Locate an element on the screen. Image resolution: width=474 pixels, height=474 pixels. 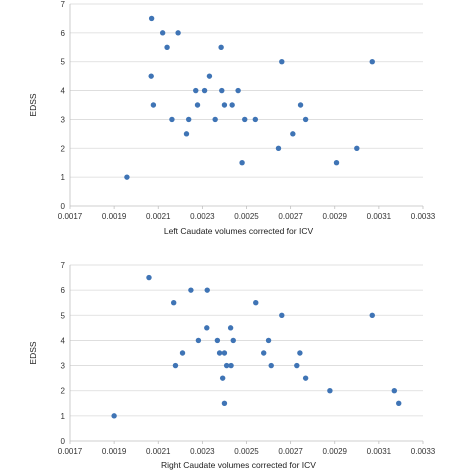
x-axis-label: Left Caudate volumes corrected for ICV is located at coordinates (239, 231).